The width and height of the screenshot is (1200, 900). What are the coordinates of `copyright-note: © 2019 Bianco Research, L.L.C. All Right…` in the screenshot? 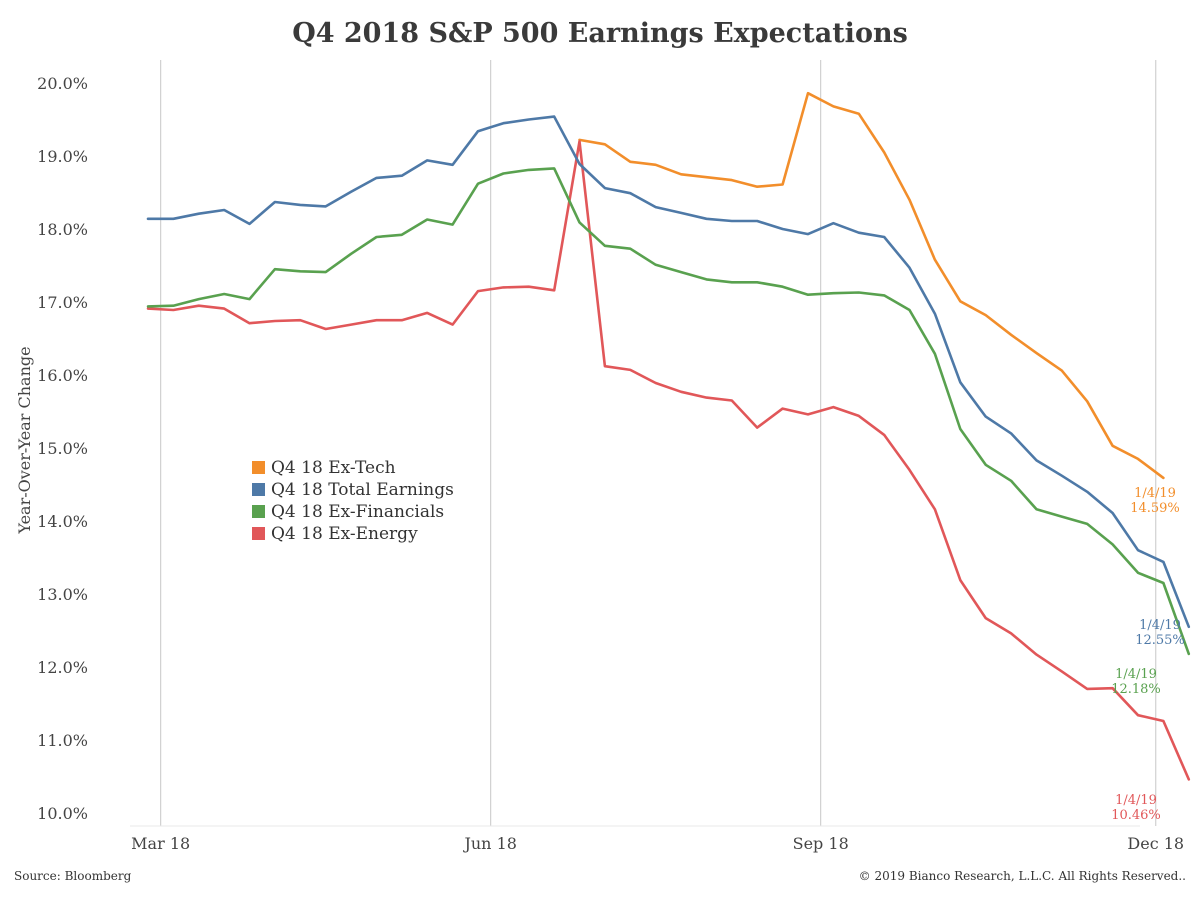 It's located at (1022, 876).